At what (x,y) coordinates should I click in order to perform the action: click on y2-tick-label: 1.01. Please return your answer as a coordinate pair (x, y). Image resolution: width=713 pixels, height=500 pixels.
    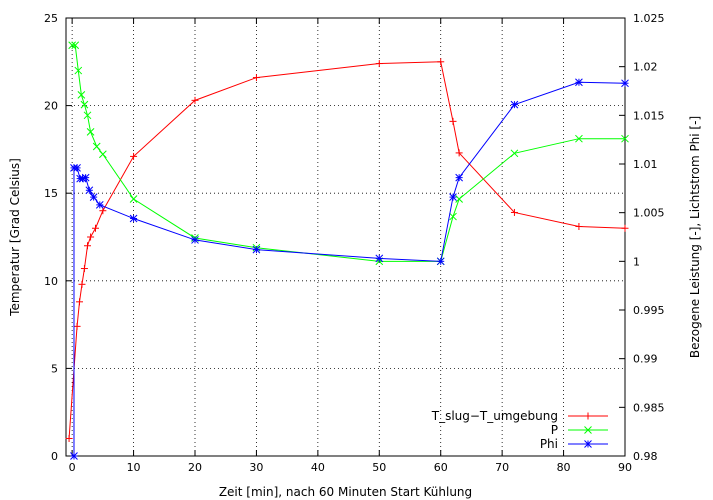
    Looking at the image, I should click on (645, 164).